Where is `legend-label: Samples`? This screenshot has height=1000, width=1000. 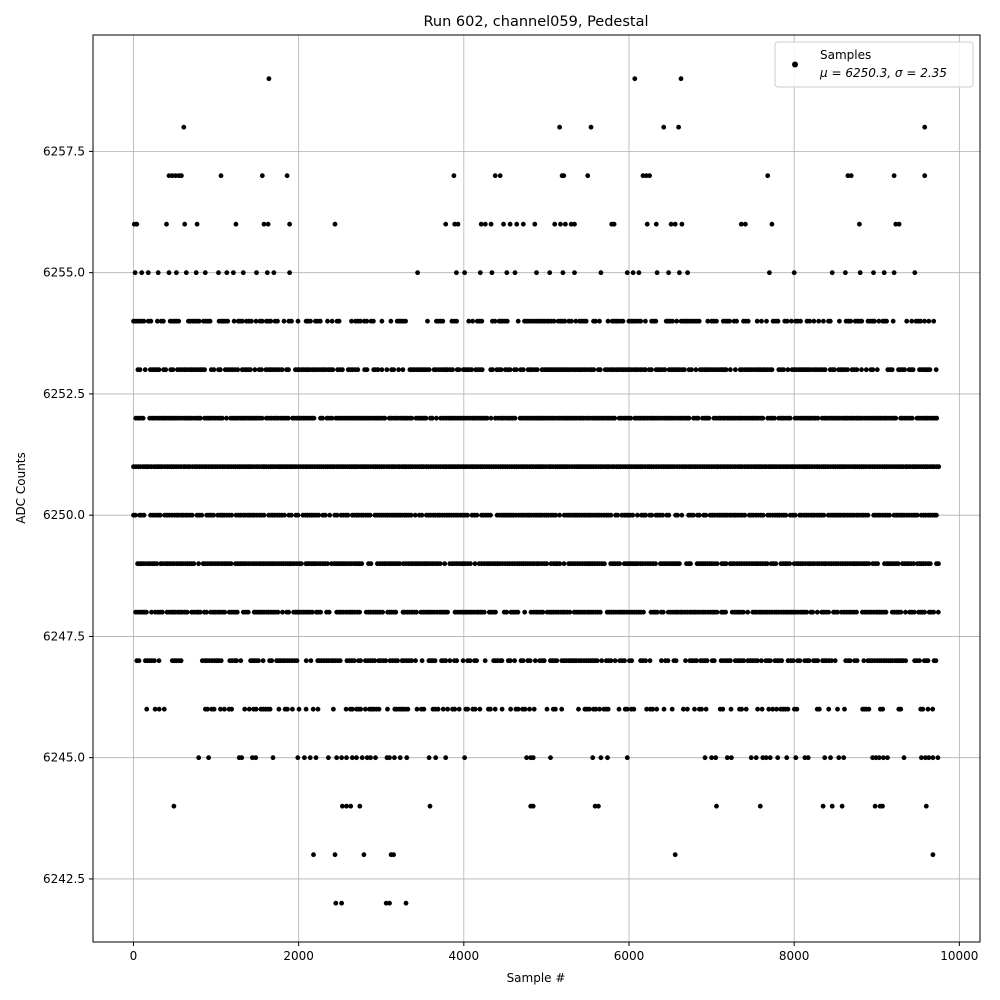 legend-label: Samples is located at coordinates (845, 55).